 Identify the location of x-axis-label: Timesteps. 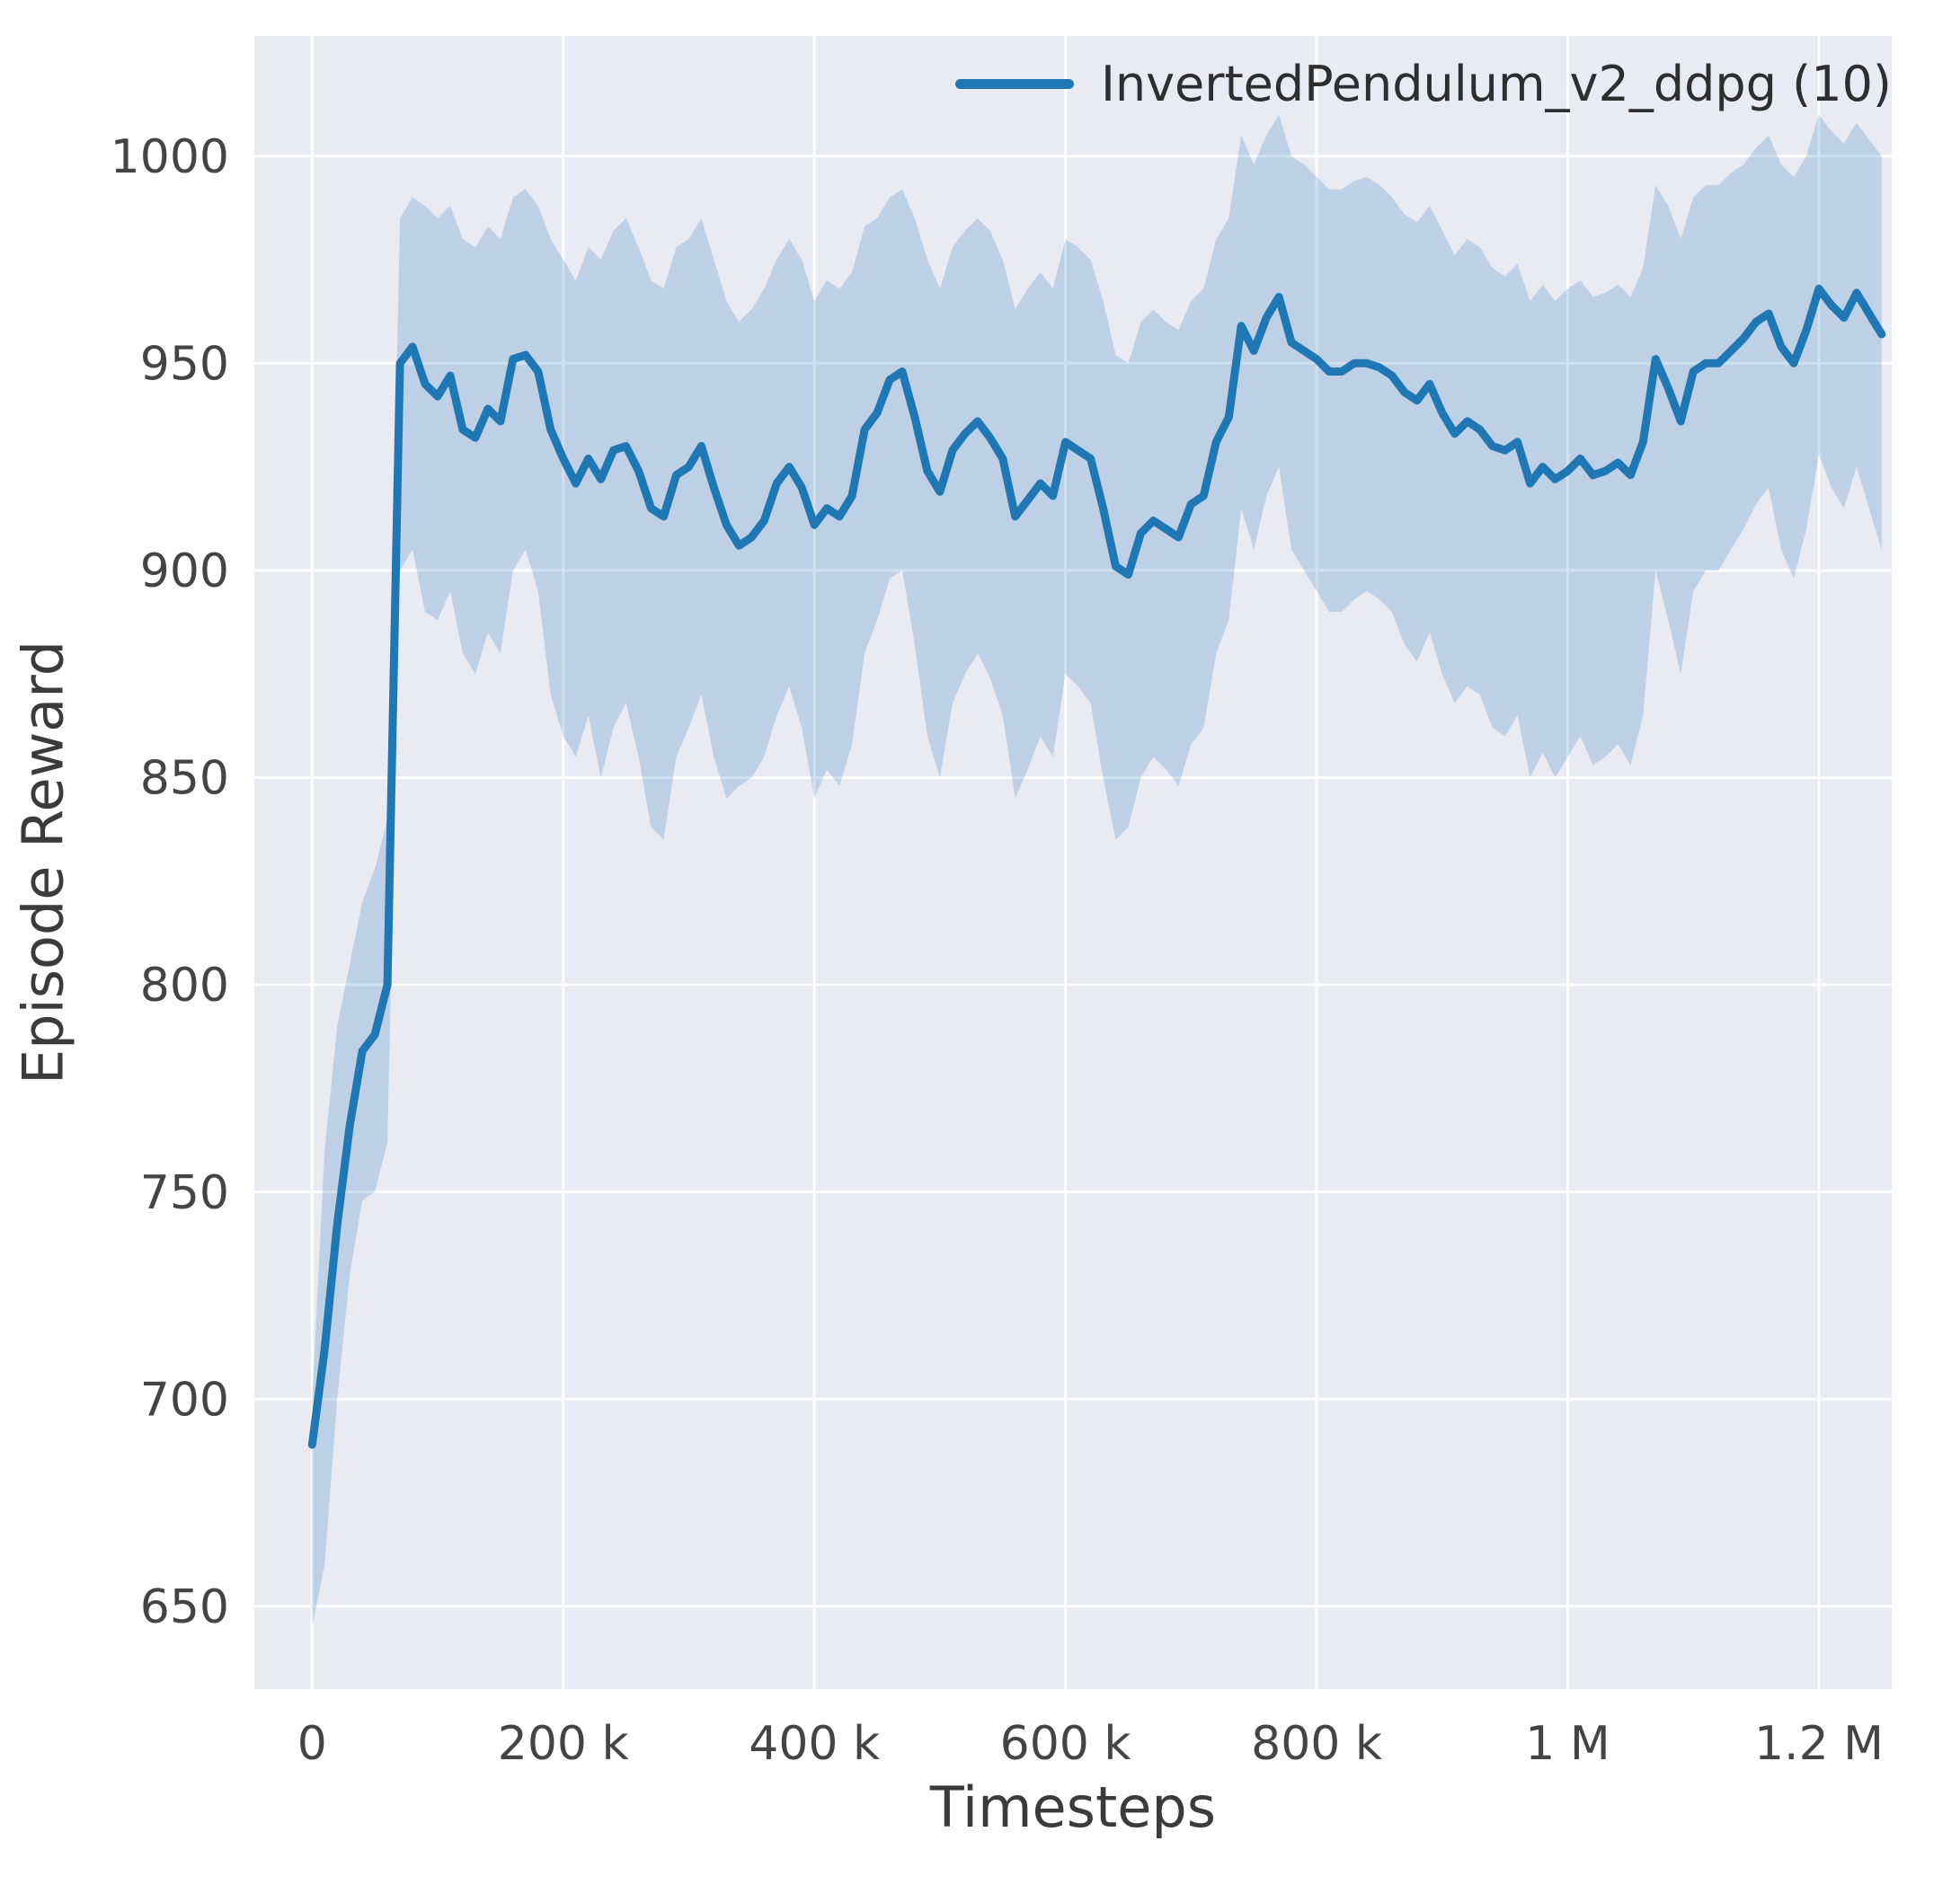
(1073, 1807).